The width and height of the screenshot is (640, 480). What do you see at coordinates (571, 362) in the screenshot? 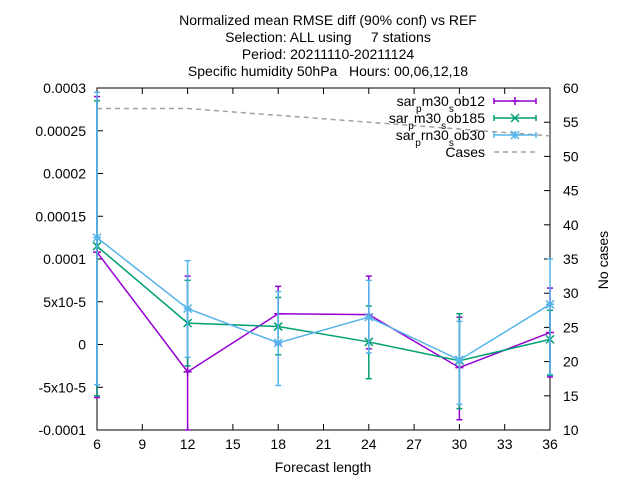
I see `y2-tick-label: 20` at bounding box center [571, 362].